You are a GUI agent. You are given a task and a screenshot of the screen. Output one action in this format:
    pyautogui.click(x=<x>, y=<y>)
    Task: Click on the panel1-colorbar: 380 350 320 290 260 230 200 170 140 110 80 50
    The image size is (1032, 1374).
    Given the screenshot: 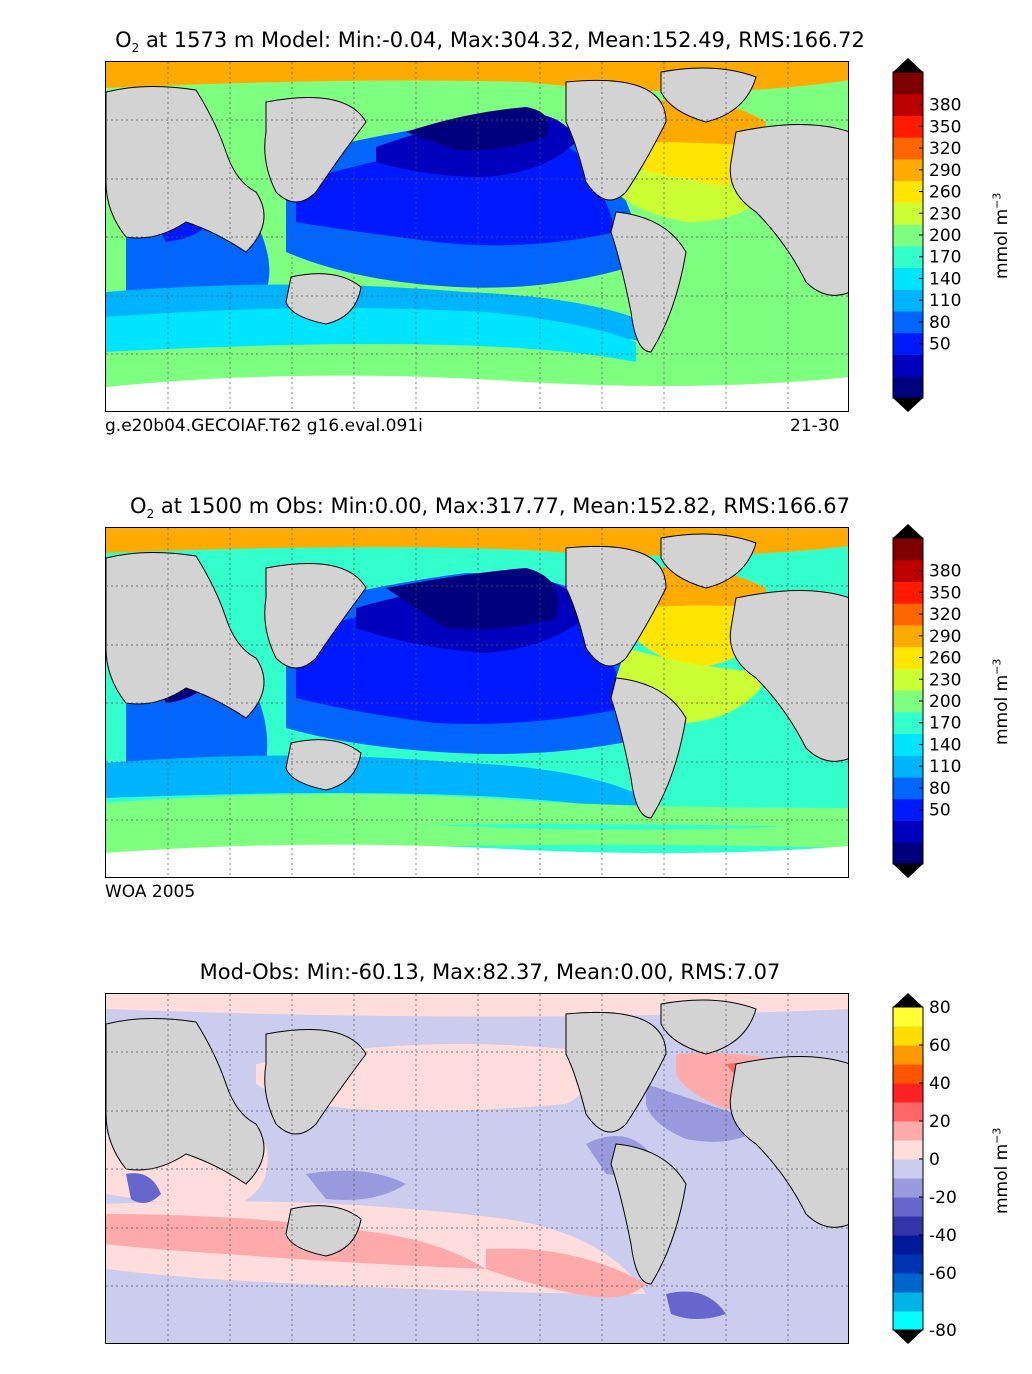 What is the action you would take?
    pyautogui.click(x=926, y=235)
    